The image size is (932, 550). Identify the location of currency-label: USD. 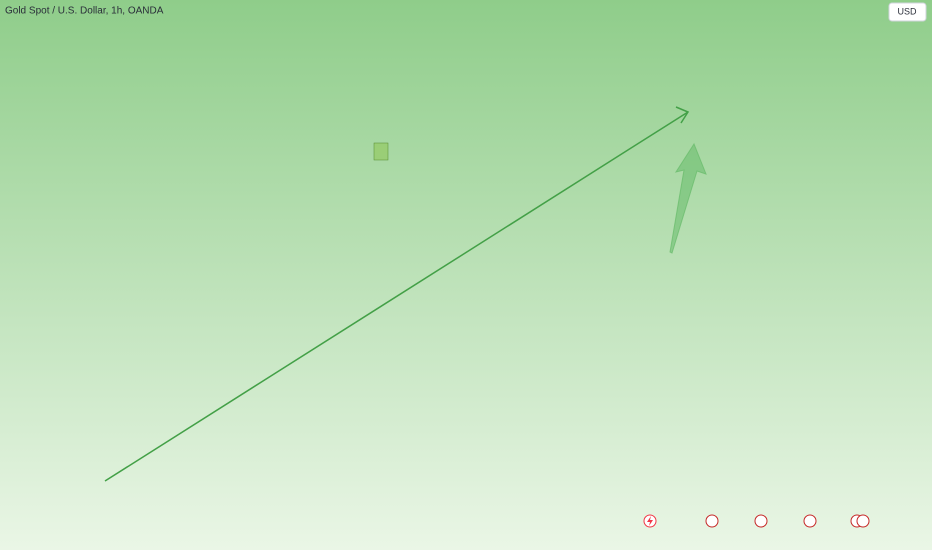
(907, 11).